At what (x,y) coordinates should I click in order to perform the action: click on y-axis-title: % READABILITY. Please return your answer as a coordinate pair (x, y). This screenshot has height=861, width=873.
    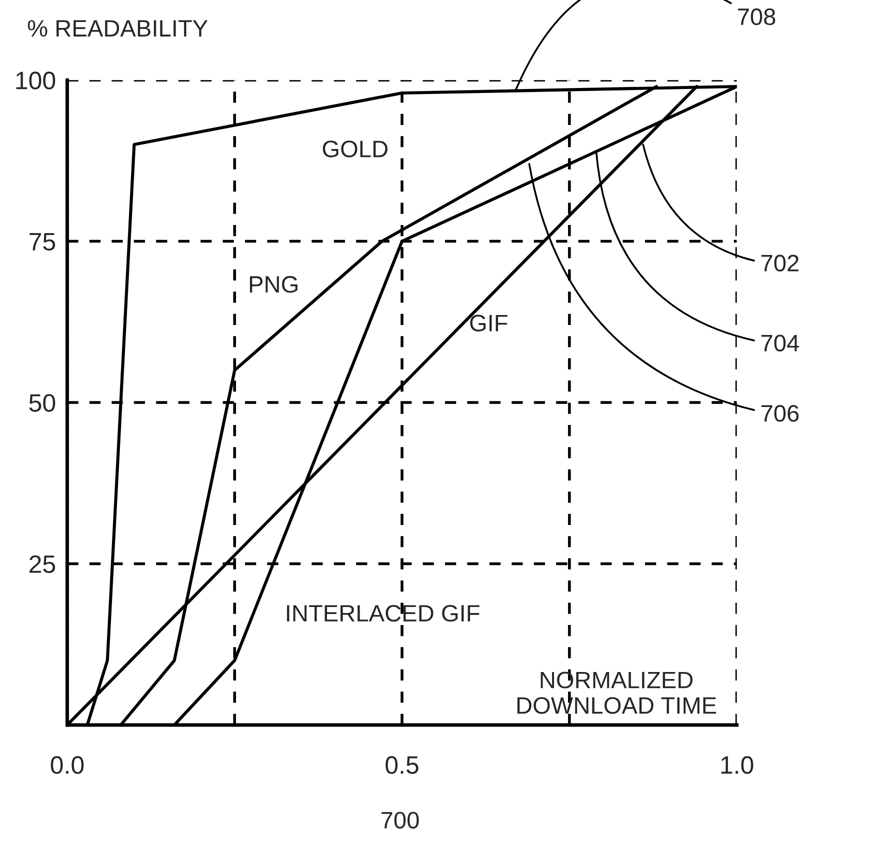
    Looking at the image, I should click on (118, 28).